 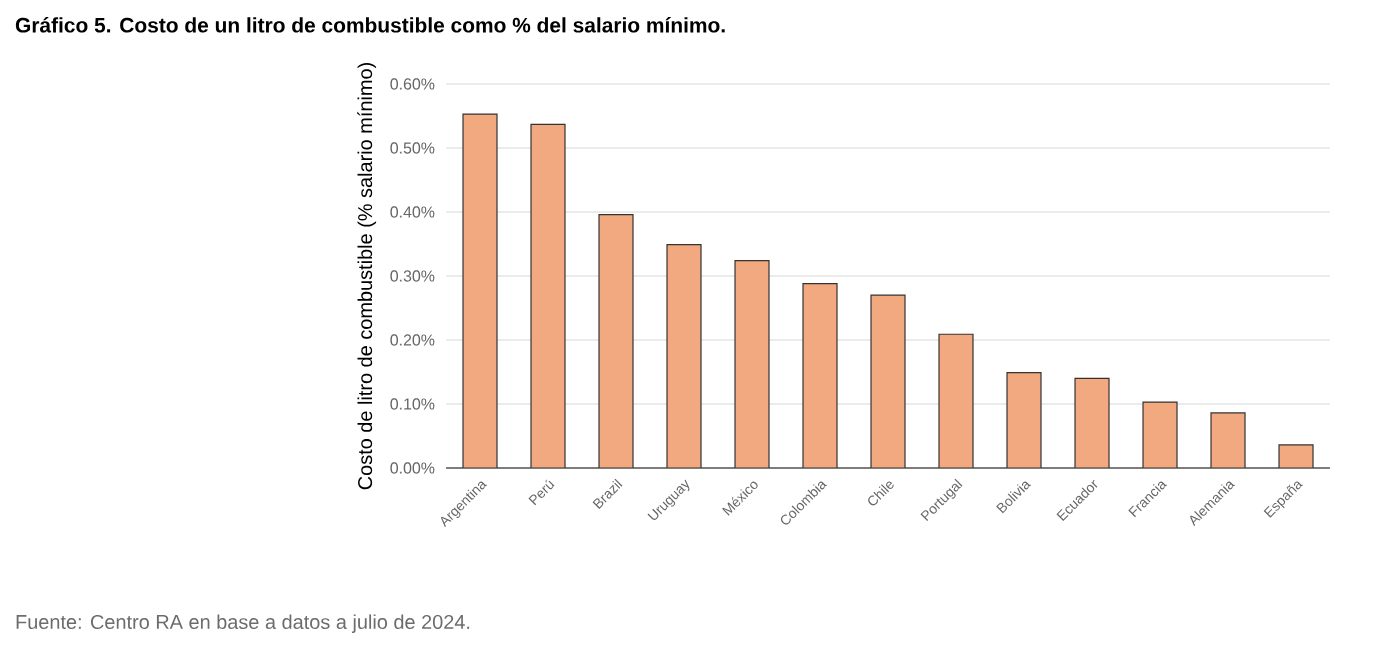 What do you see at coordinates (243, 623) in the screenshot?
I see `source-note: Fuente: Centro RA en base a datos a julio de 2024.` at bounding box center [243, 623].